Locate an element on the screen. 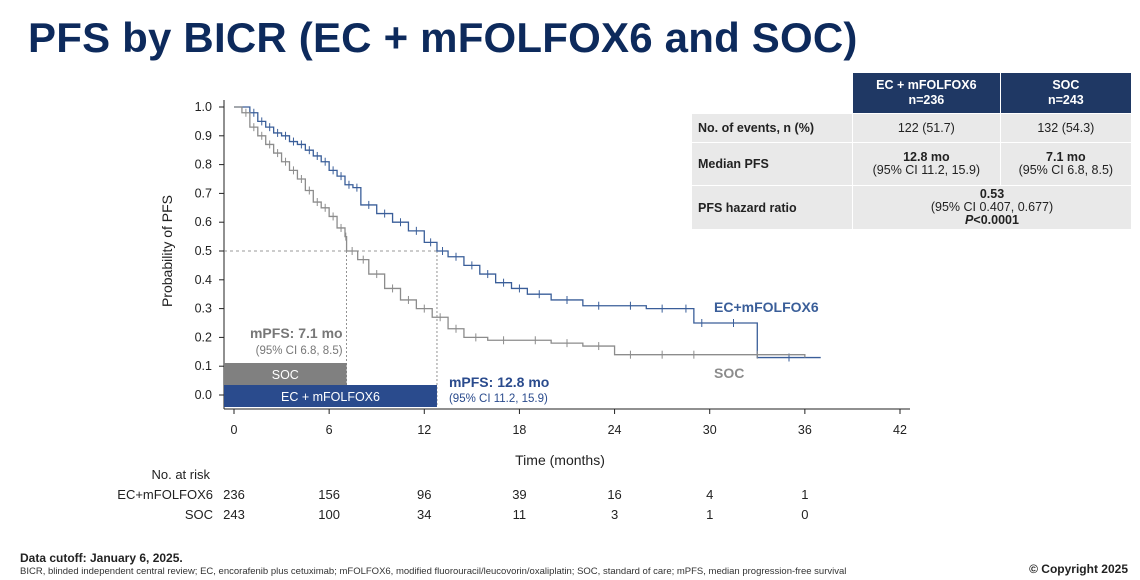 The image size is (1140, 580). y-tick-label: 0.0 is located at coordinates (203, 395).